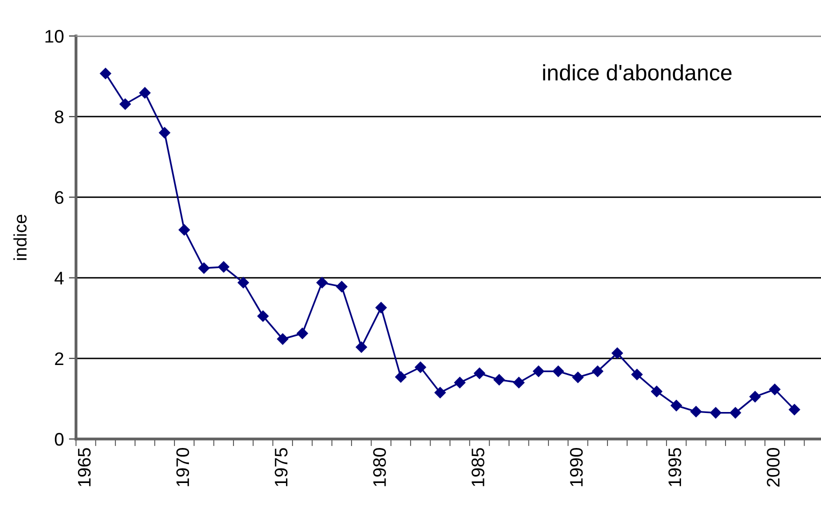 The image size is (821, 515). Describe the element at coordinates (20, 237) in the screenshot. I see `y-axis-title: indice` at that location.